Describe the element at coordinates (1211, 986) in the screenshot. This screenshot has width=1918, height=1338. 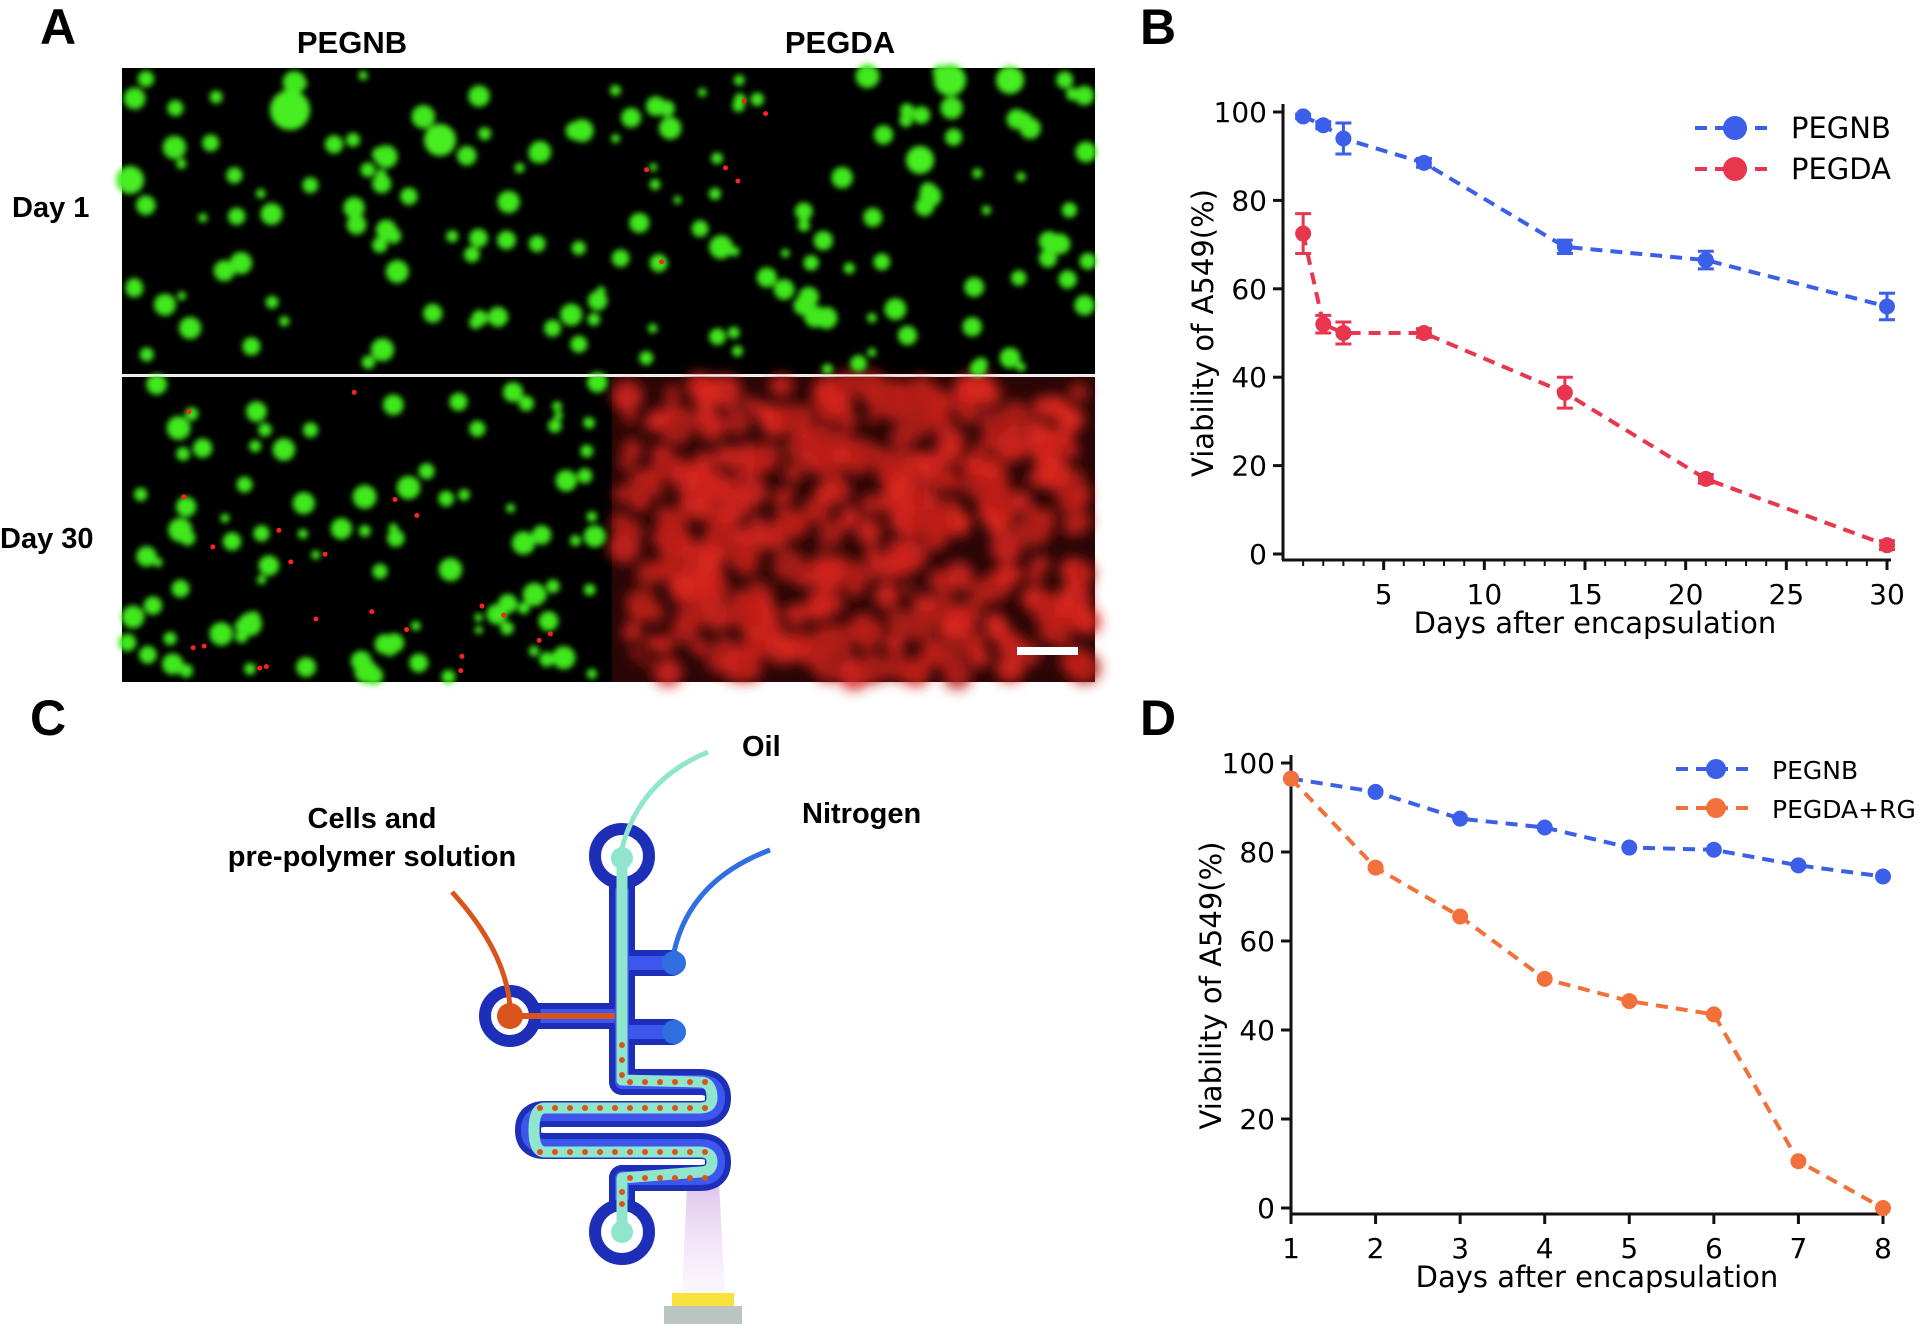
I see `y-axis-label: Viability of A549(%)` at that location.